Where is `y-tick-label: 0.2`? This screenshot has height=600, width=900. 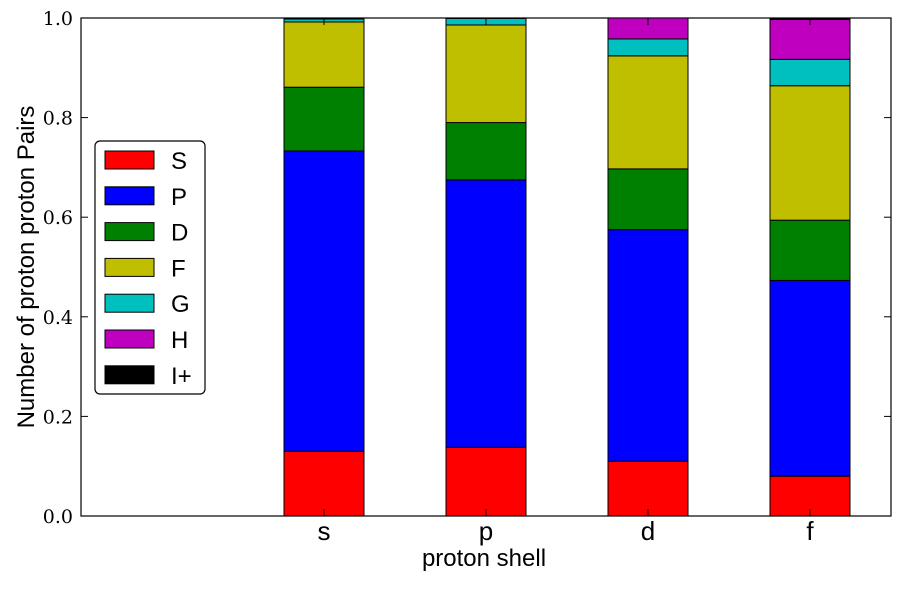
y-tick-label: 0.2 is located at coordinates (58, 417).